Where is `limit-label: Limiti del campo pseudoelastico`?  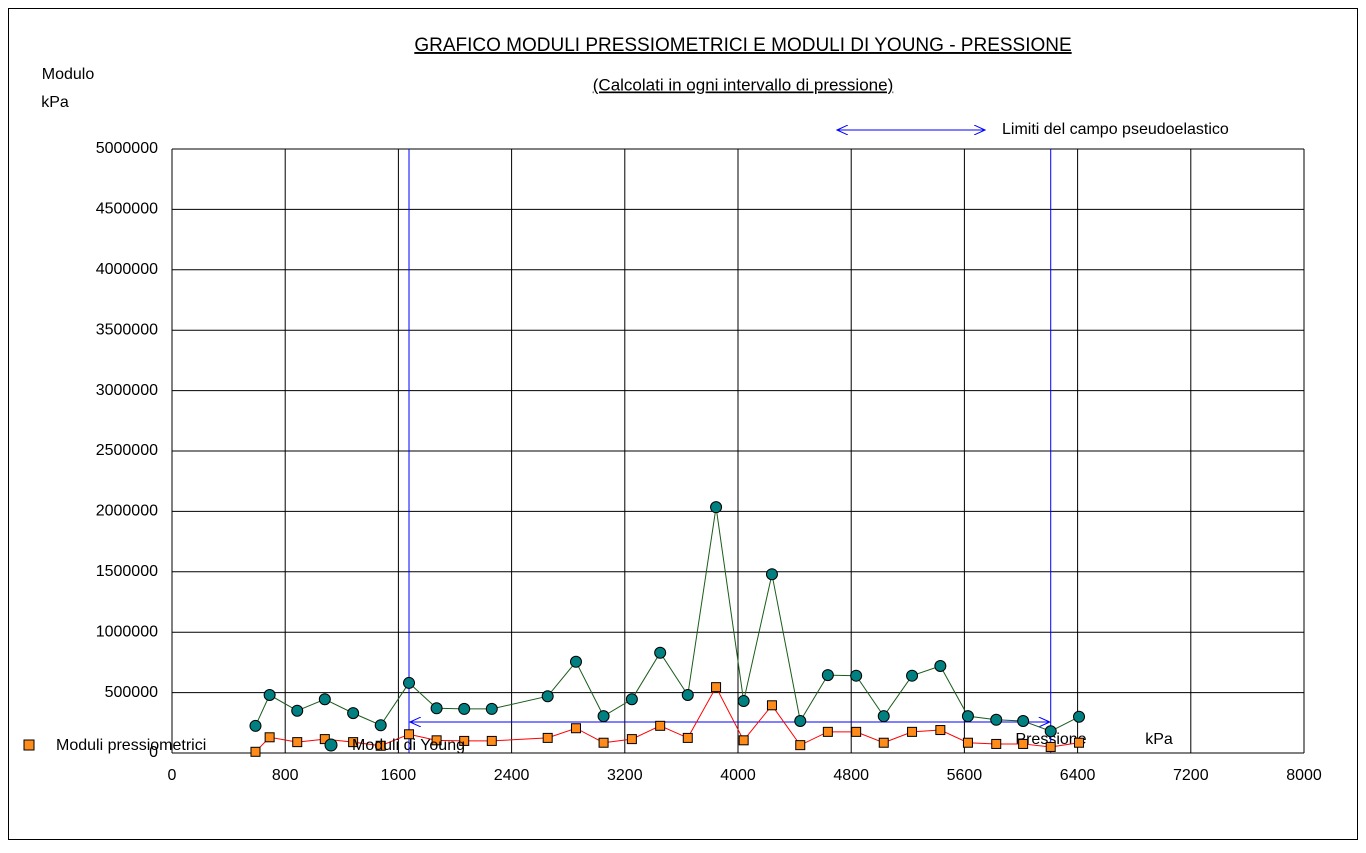 limit-label: Limiti del campo pseudoelastico is located at coordinates (1115, 129).